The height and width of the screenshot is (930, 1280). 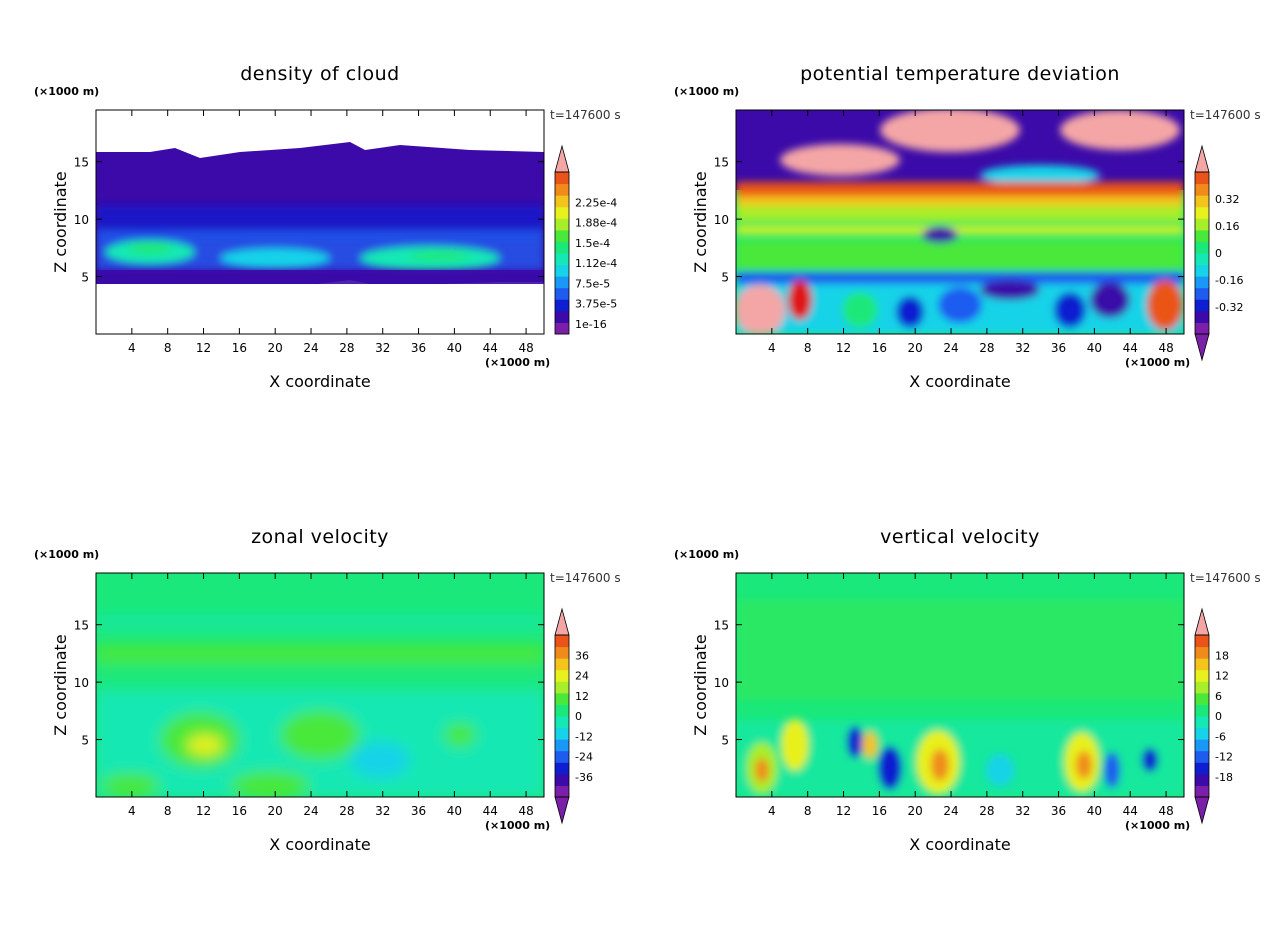 I want to click on colorbar: -36 -24 -12 0 12 24 36, so click(x=573, y=716).